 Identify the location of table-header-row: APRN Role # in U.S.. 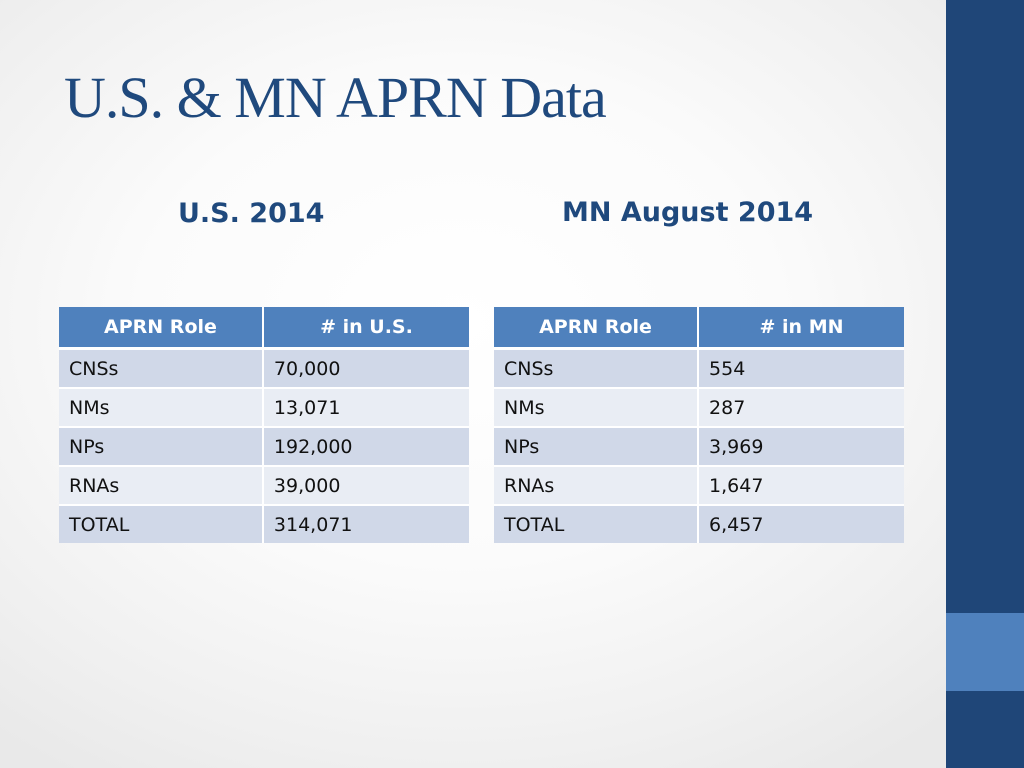
(264, 328).